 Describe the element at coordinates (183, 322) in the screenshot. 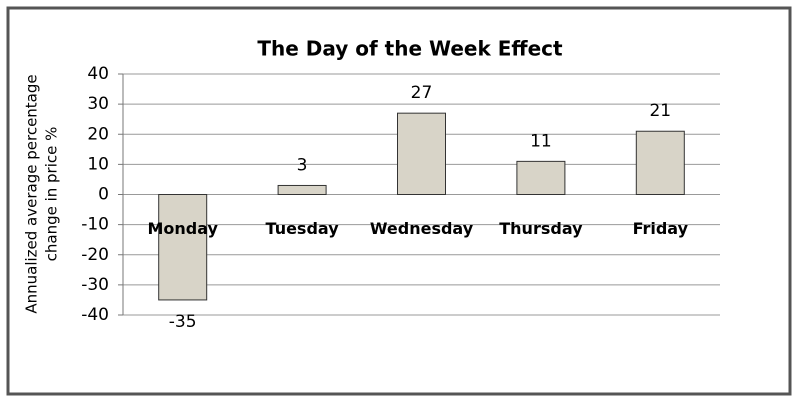

I see `data-label: -35` at that location.